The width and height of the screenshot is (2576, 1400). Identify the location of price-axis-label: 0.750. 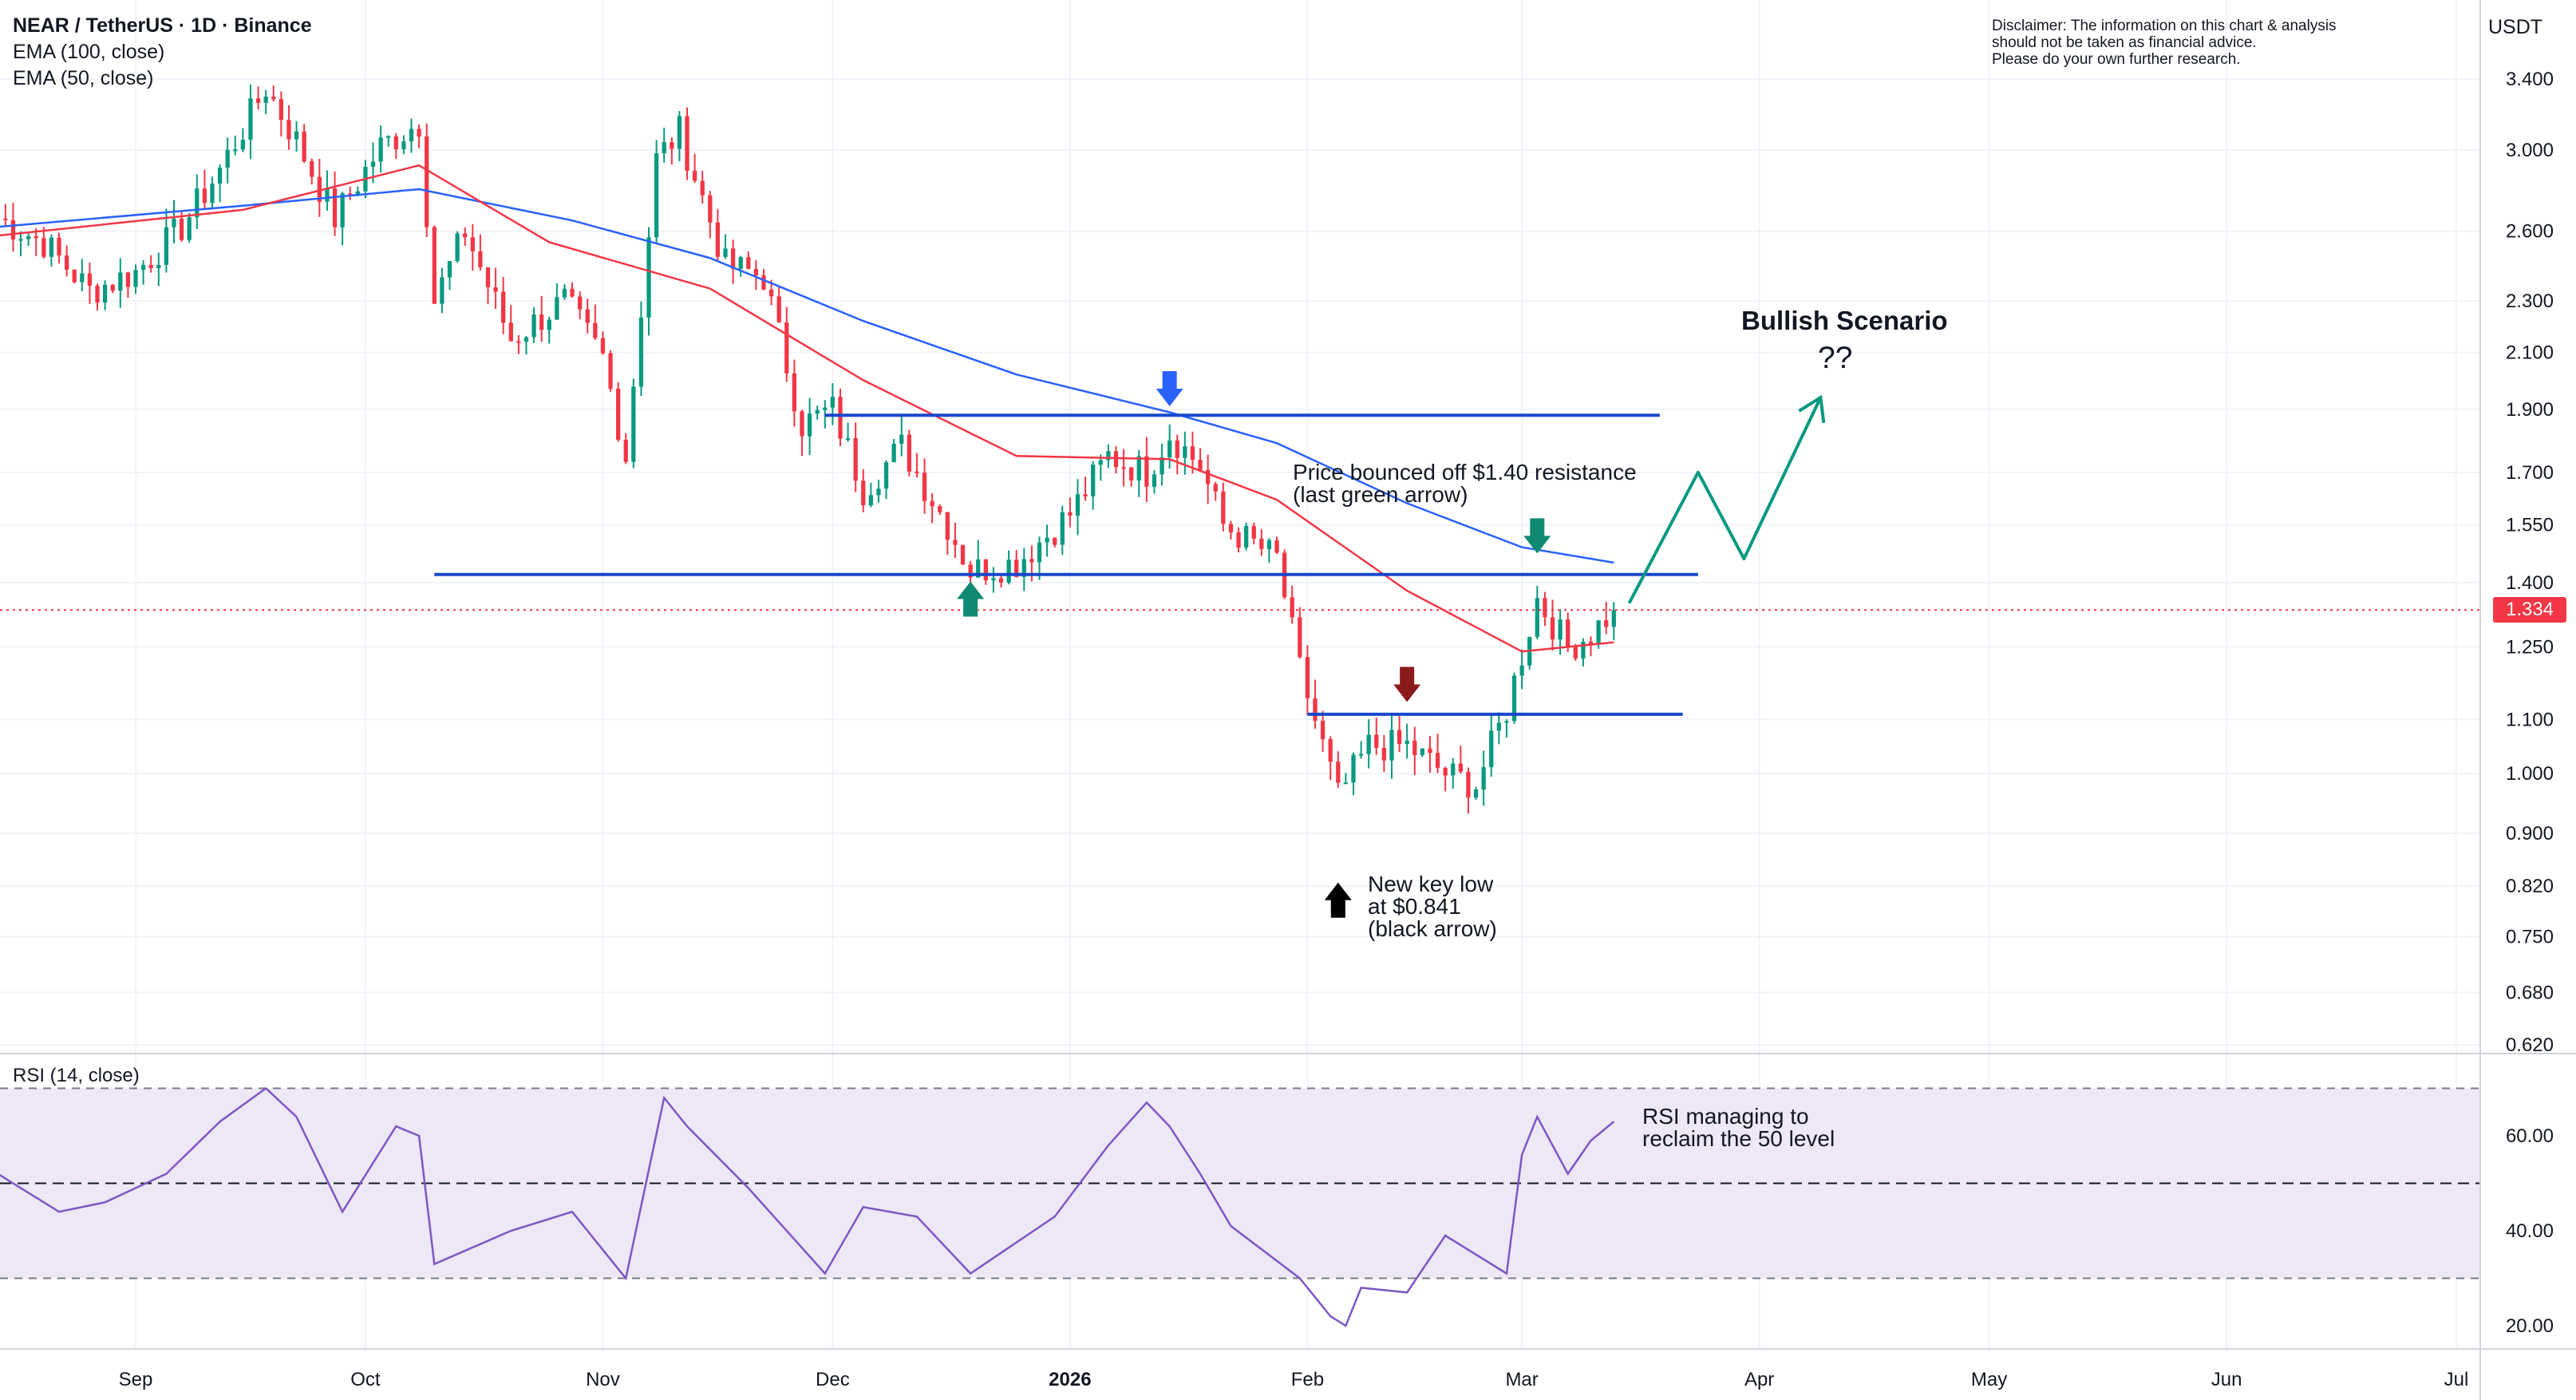
(2530, 938).